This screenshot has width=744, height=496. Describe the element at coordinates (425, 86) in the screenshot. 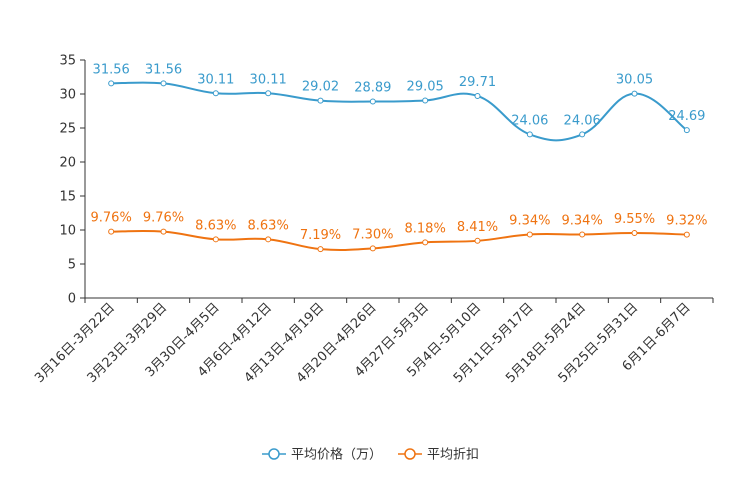

I see `data-label: 29.05` at that location.